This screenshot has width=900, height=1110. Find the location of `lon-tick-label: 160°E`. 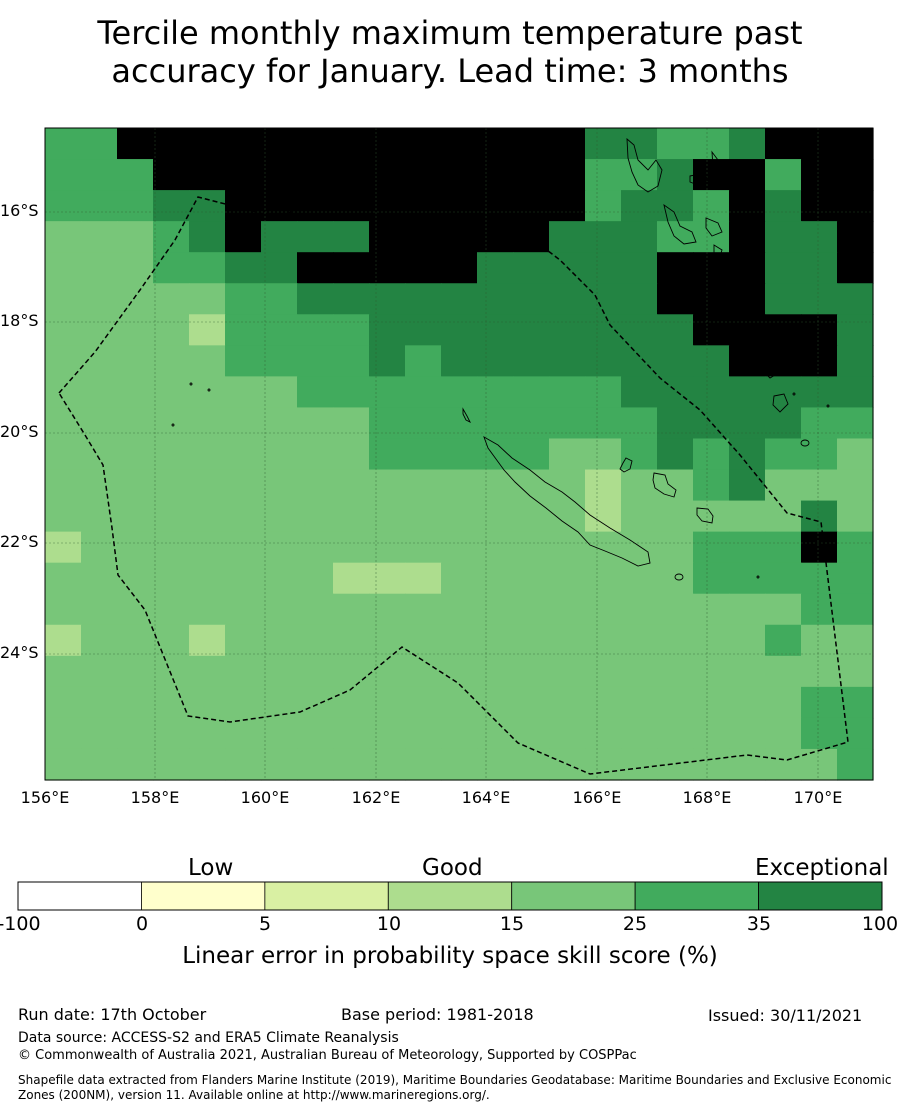

lon-tick-label: 160°E is located at coordinates (265, 797).